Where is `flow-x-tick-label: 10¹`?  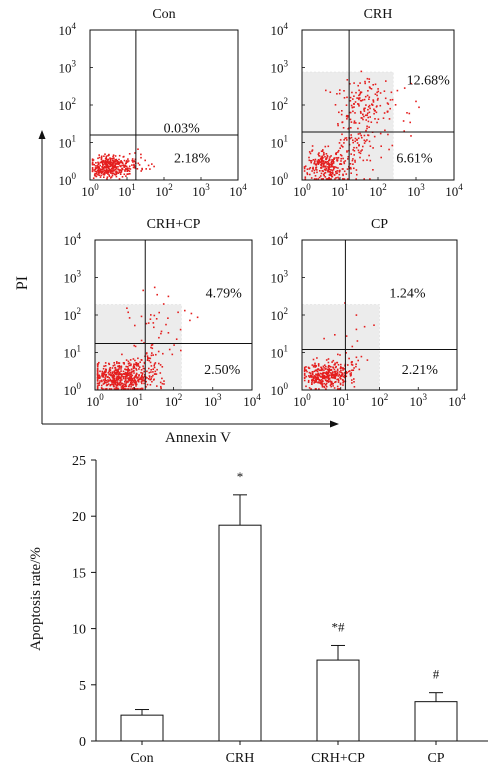
flow-x-tick-label: 10¹ is located at coordinates (340, 190).